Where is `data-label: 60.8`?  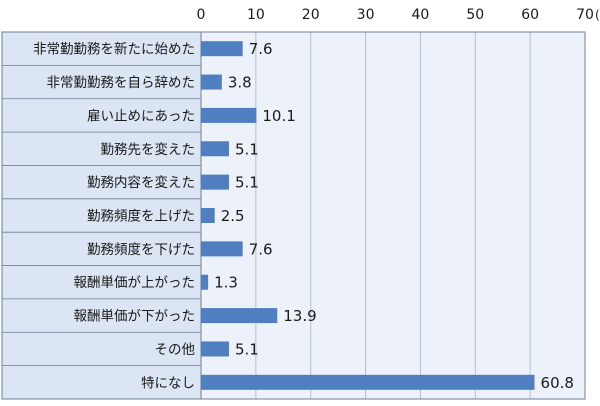
data-label: 60.8 is located at coordinates (557, 383).